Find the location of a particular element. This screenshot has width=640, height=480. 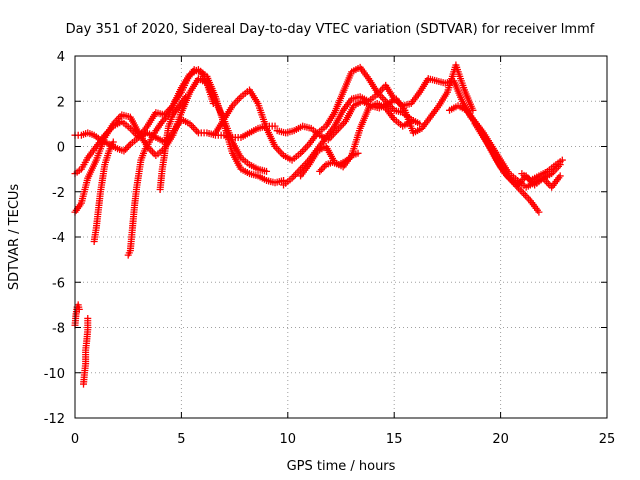

y-tick-label: -12 is located at coordinates (54, 419).